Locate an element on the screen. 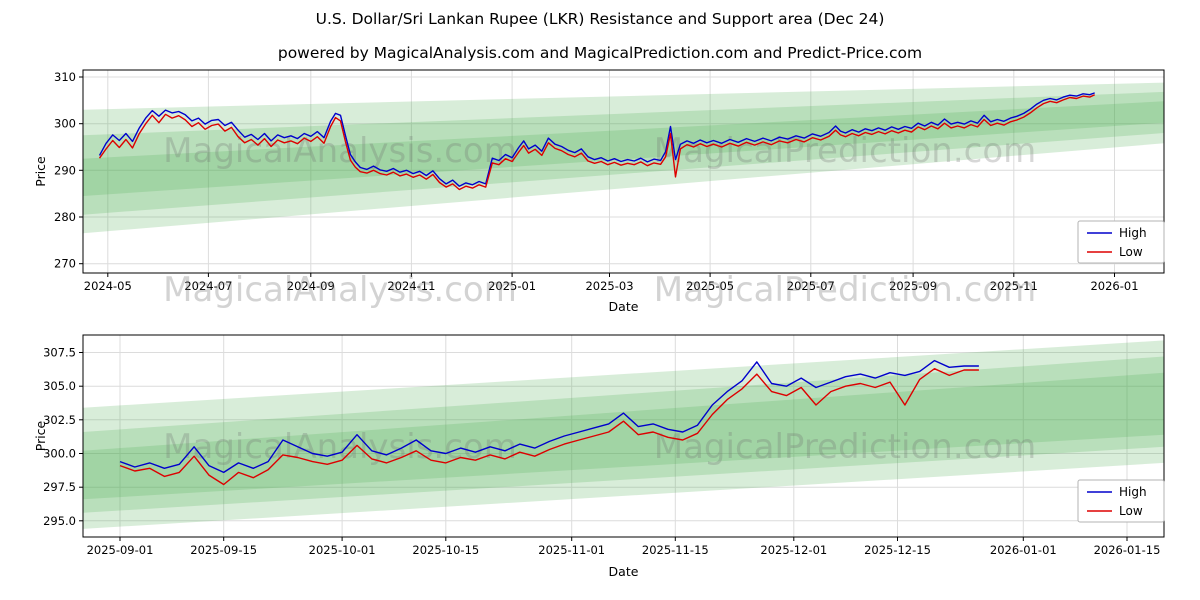  x-tick-label: 2026-01-01 is located at coordinates (1023, 550).